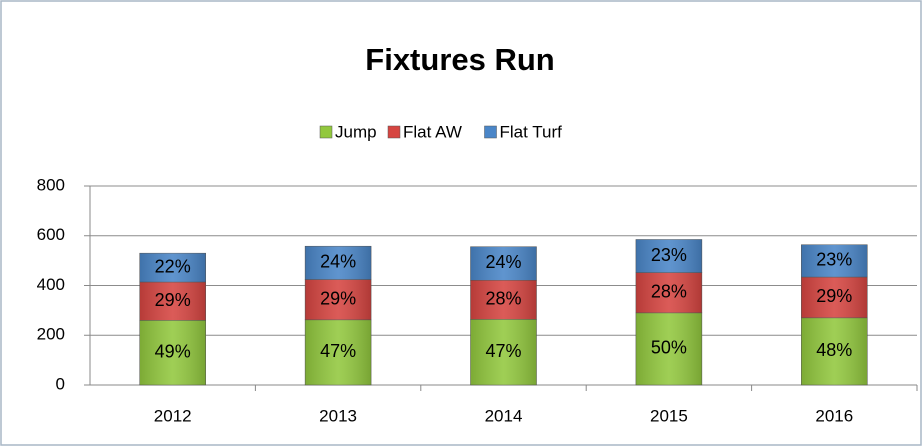  What do you see at coordinates (531, 131) in the screenshot?
I see `legend-label: Flat Turf` at bounding box center [531, 131].